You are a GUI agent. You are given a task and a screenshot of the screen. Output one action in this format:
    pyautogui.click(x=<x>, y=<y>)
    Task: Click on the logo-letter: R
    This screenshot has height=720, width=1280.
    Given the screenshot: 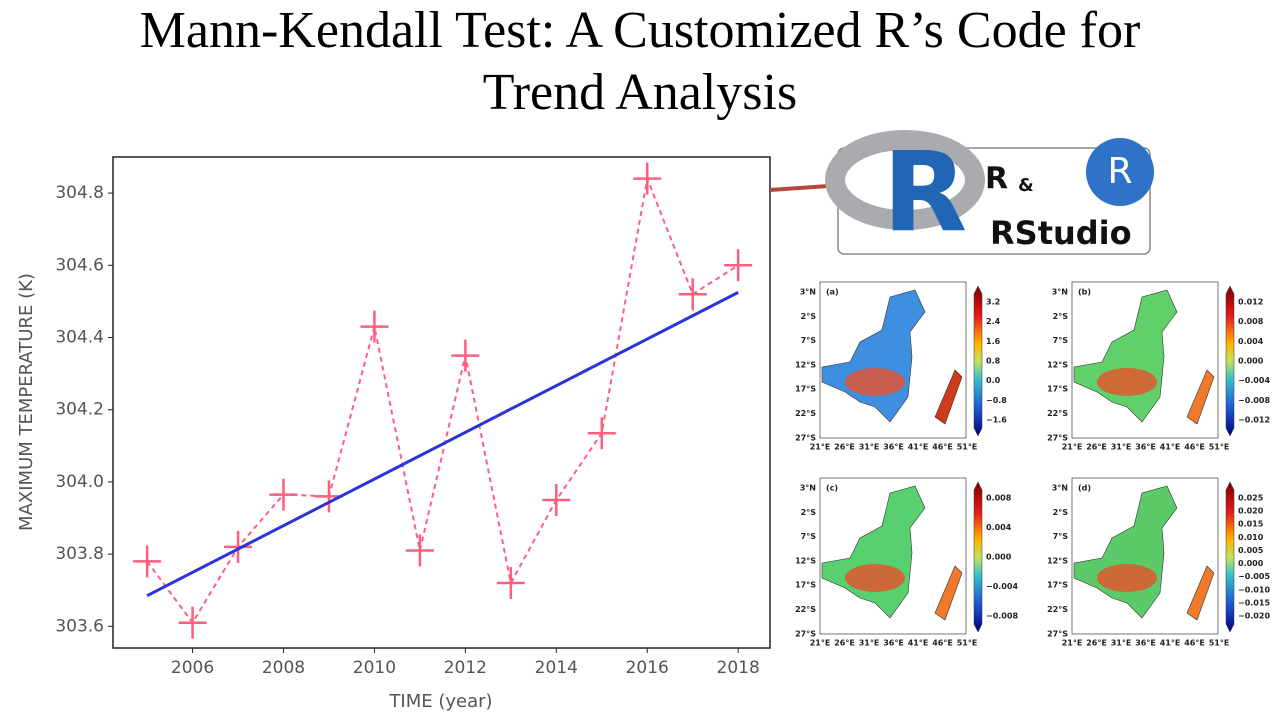 What is the action you would take?
    pyautogui.click(x=925, y=192)
    